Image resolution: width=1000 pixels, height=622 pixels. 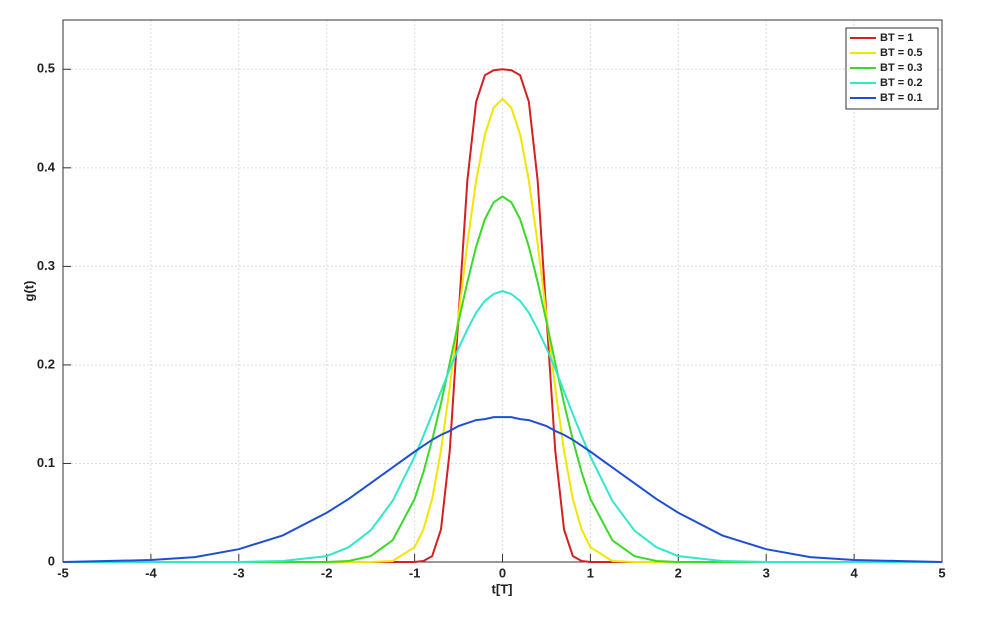 What do you see at coordinates (239, 572) in the screenshot?
I see `x-tick-label: -3` at bounding box center [239, 572].